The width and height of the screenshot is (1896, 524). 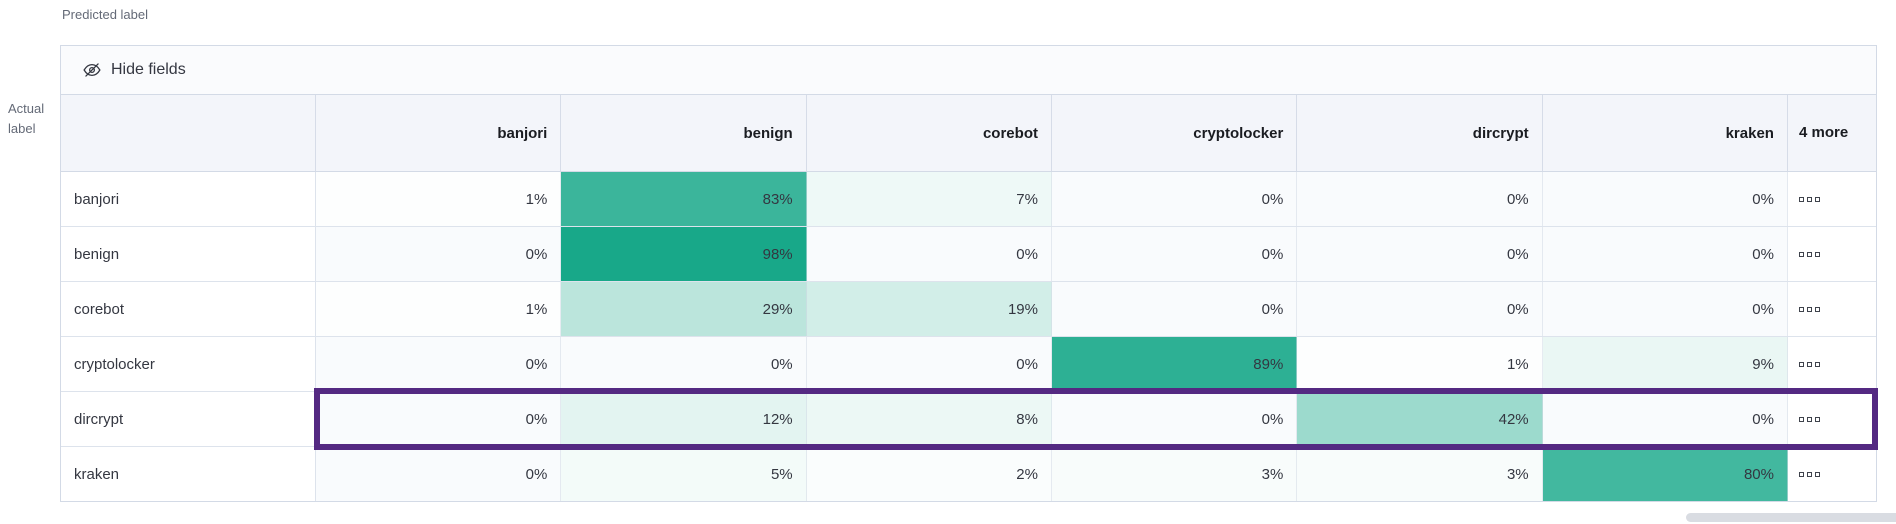 I want to click on cell-cryptolocker-corebot: 0%, so click(x=929, y=364).